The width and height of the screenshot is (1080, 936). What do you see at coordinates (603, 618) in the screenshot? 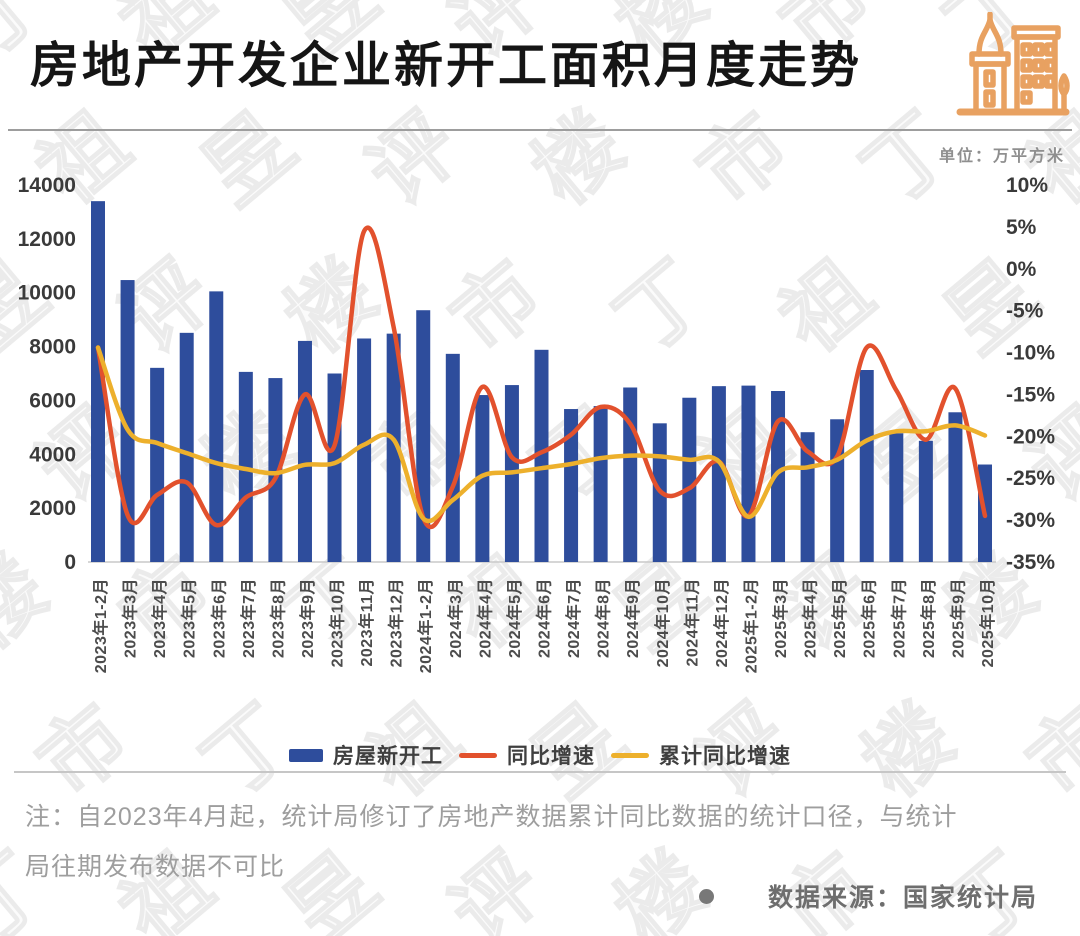
I see `x-axis-label: 2024年8月` at bounding box center [603, 618].